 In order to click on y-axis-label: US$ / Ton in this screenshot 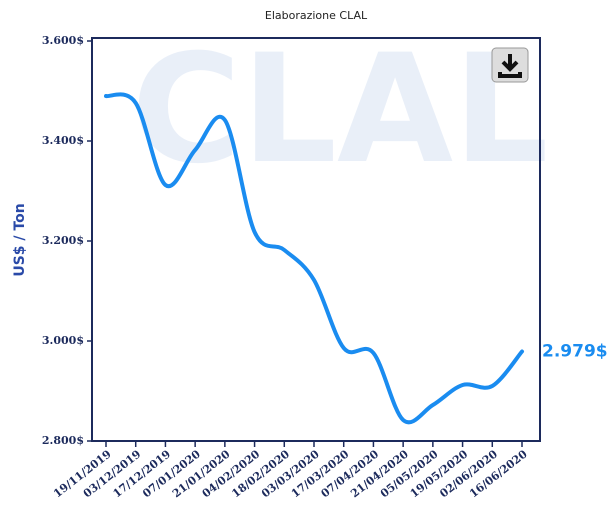, I will do `click(20, 239)`.